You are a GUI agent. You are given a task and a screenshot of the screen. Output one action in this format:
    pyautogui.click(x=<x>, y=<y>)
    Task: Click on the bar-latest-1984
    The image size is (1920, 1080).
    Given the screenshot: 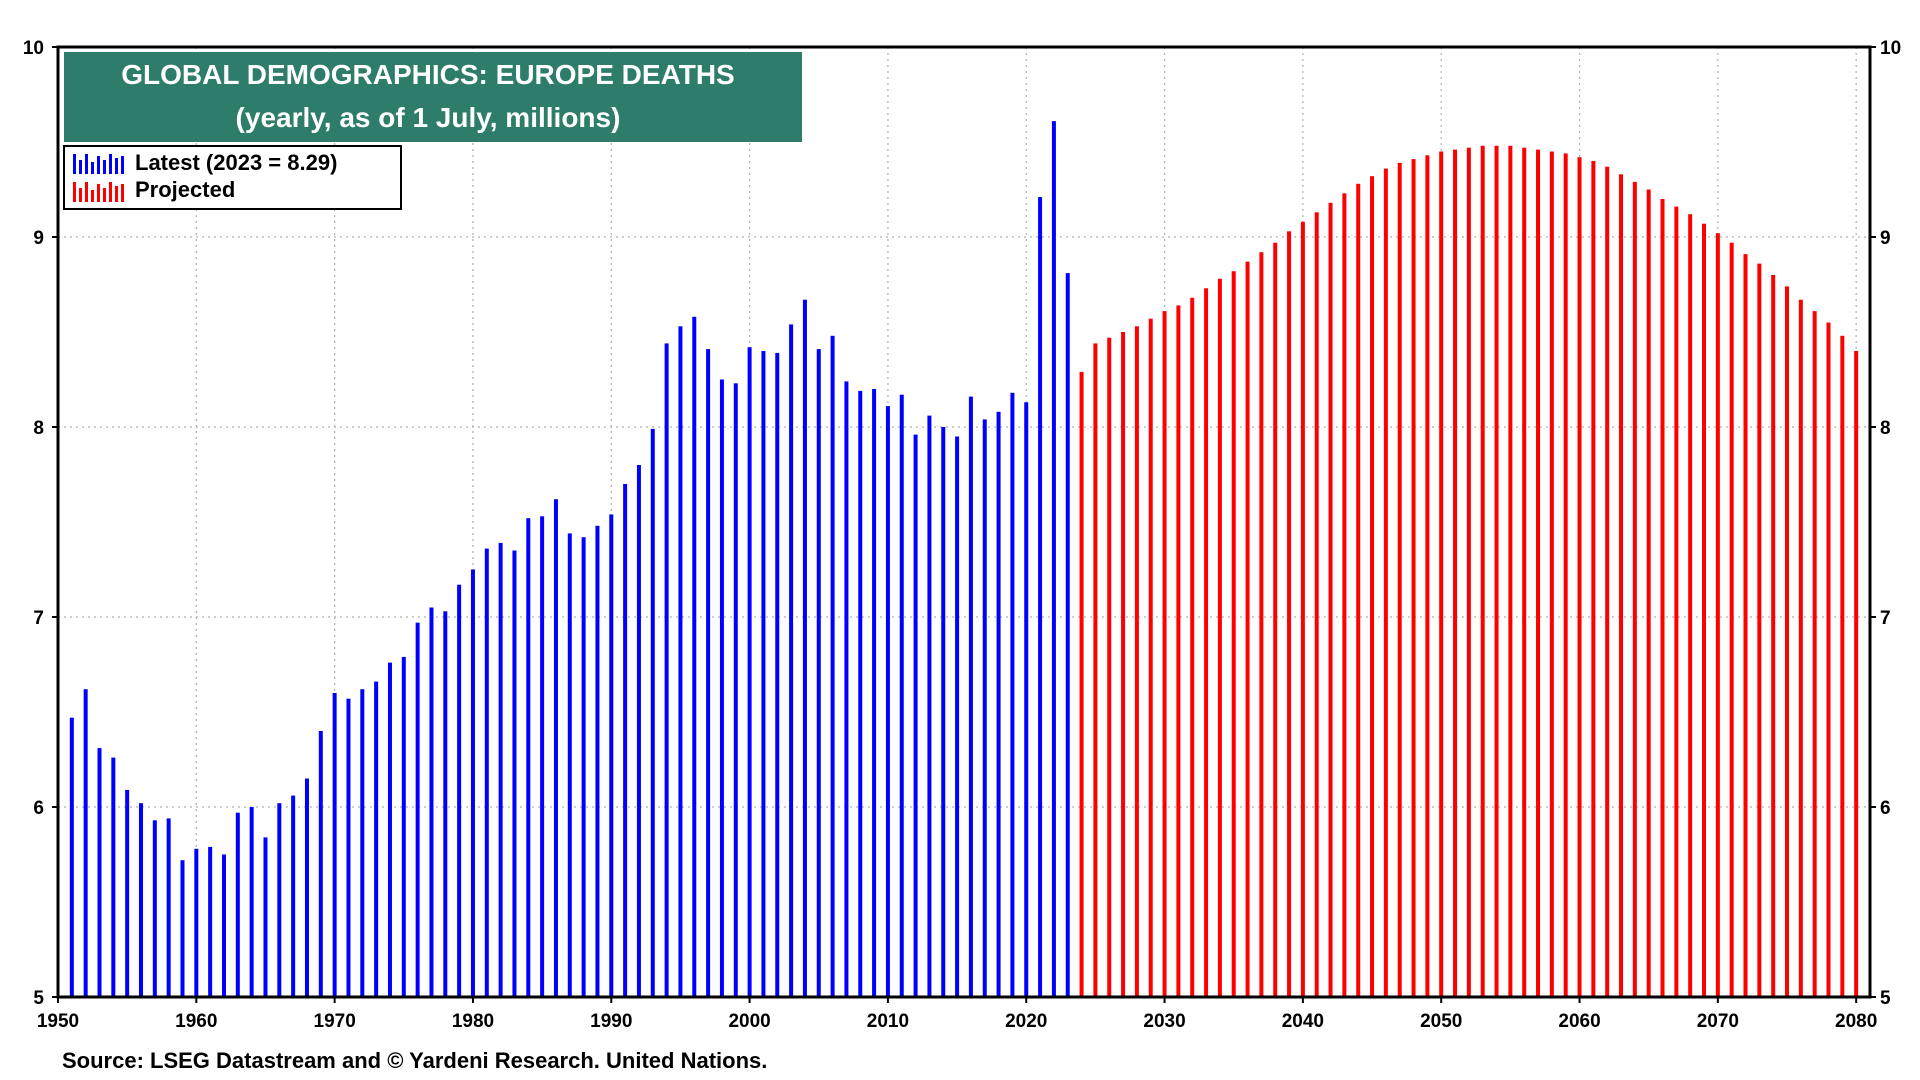 What is the action you would take?
    pyautogui.click(x=528, y=757)
    